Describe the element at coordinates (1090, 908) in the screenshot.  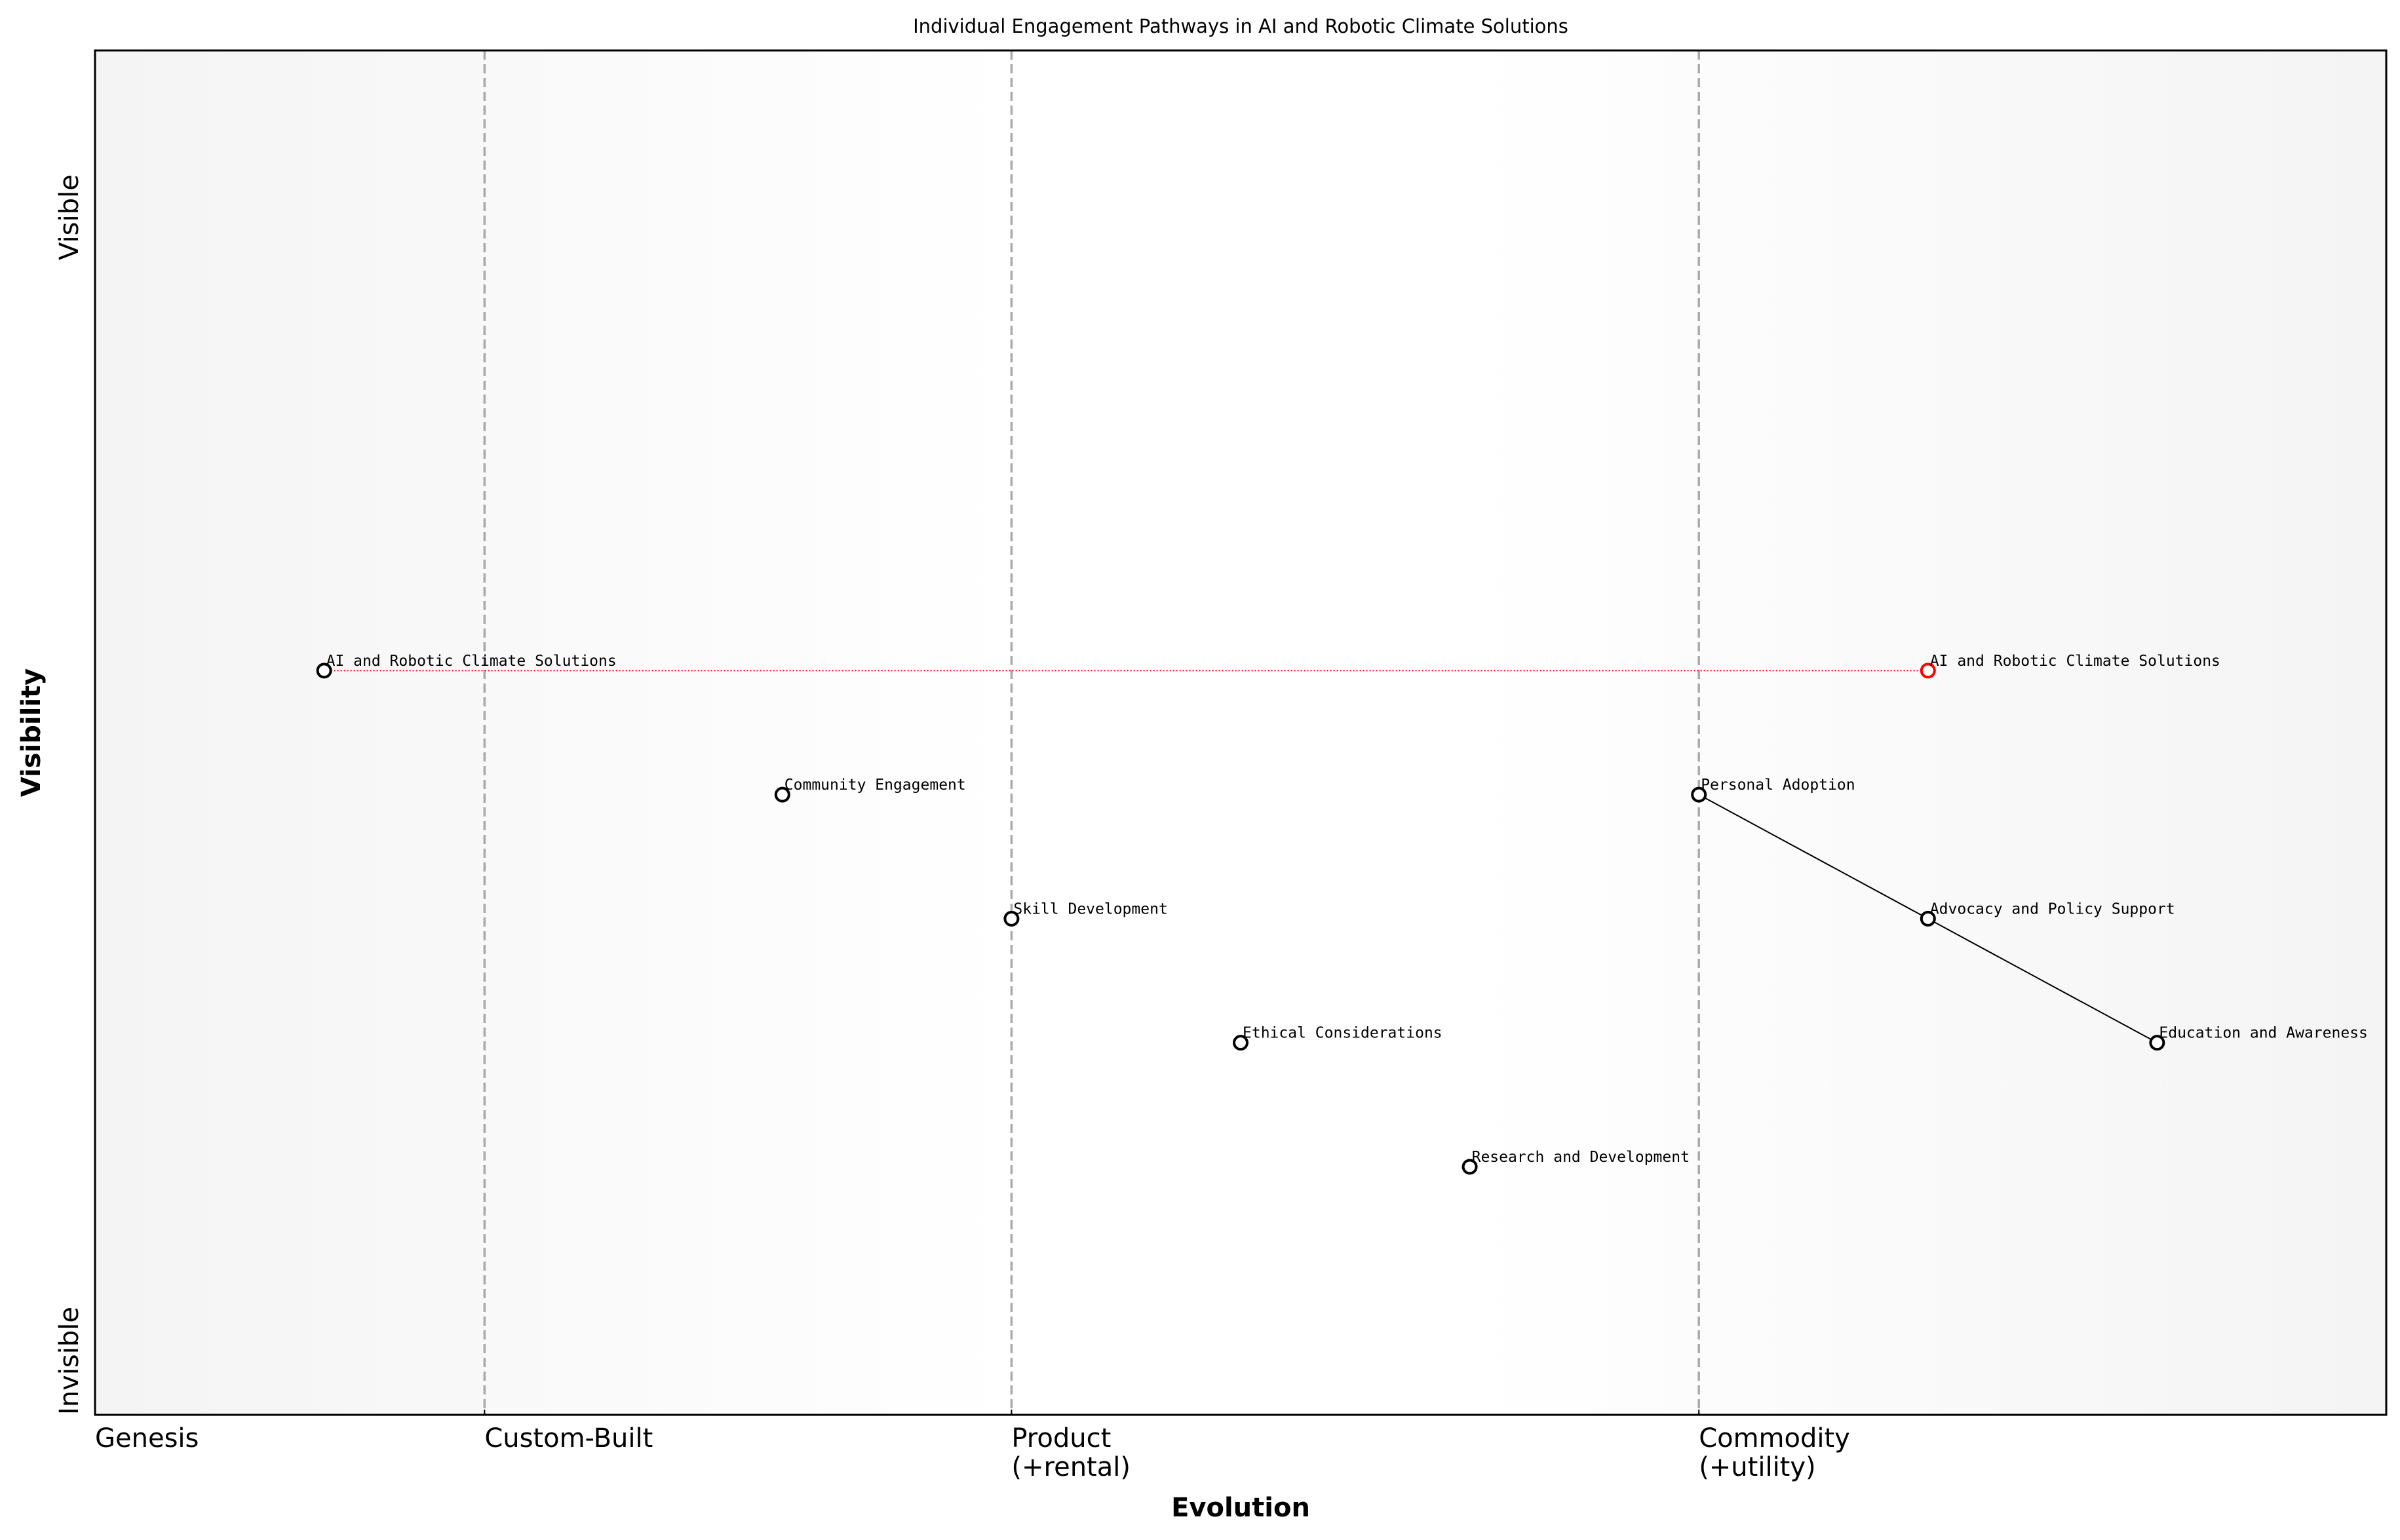
I see `component-label: Skill Development` at that location.